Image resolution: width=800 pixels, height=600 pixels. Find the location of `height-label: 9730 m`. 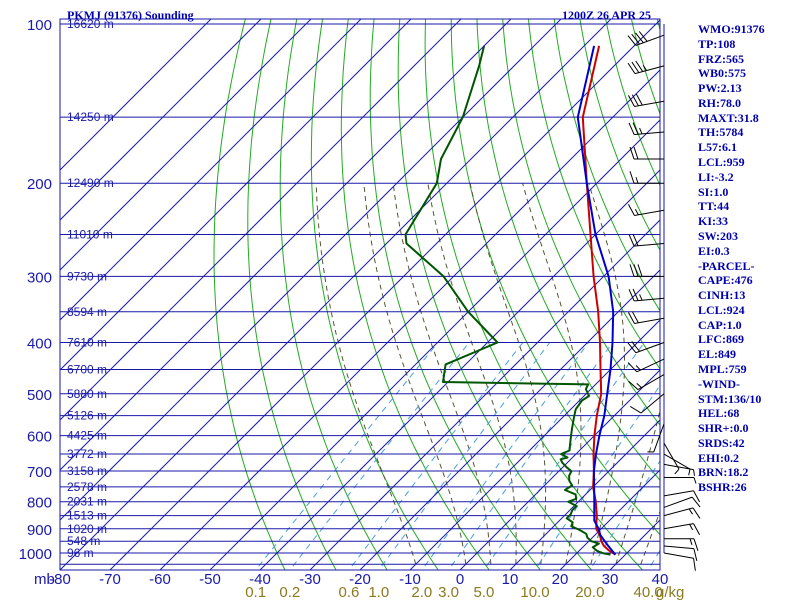

height-label: 9730 m is located at coordinates (87, 276).